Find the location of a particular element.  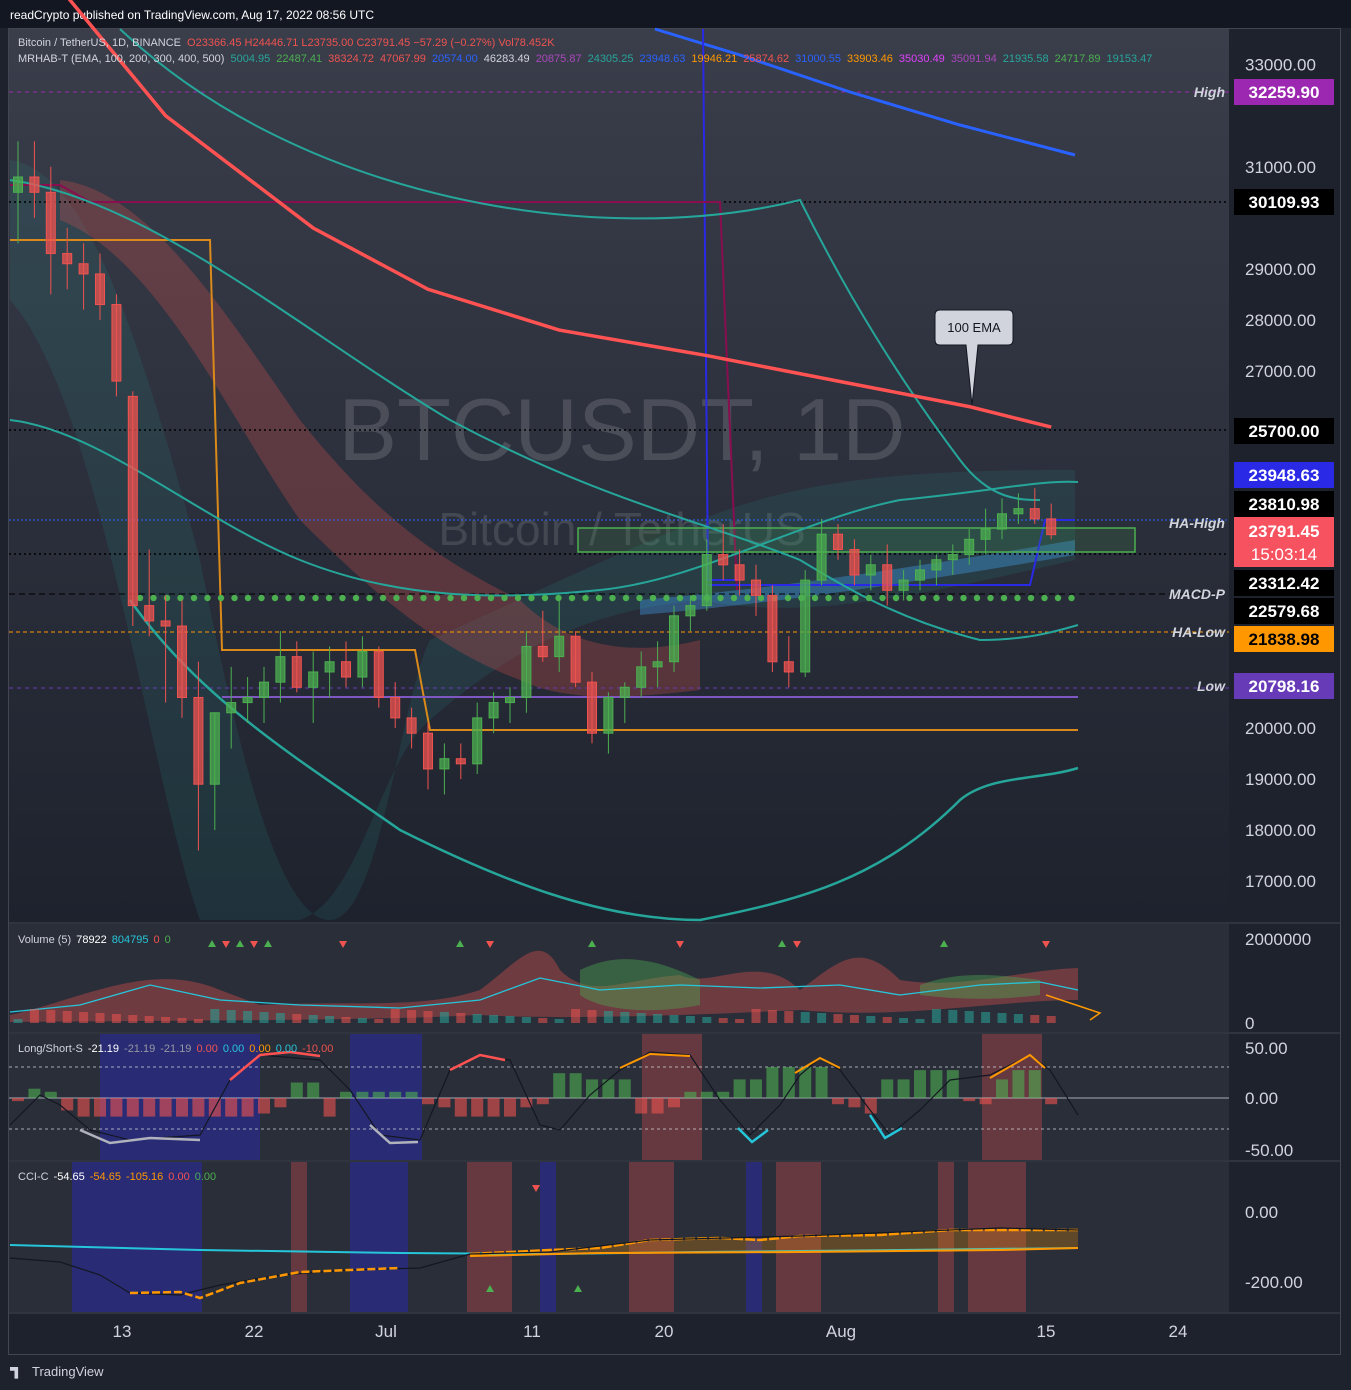

price-tick: 27000.00 is located at coordinates (1280, 371).